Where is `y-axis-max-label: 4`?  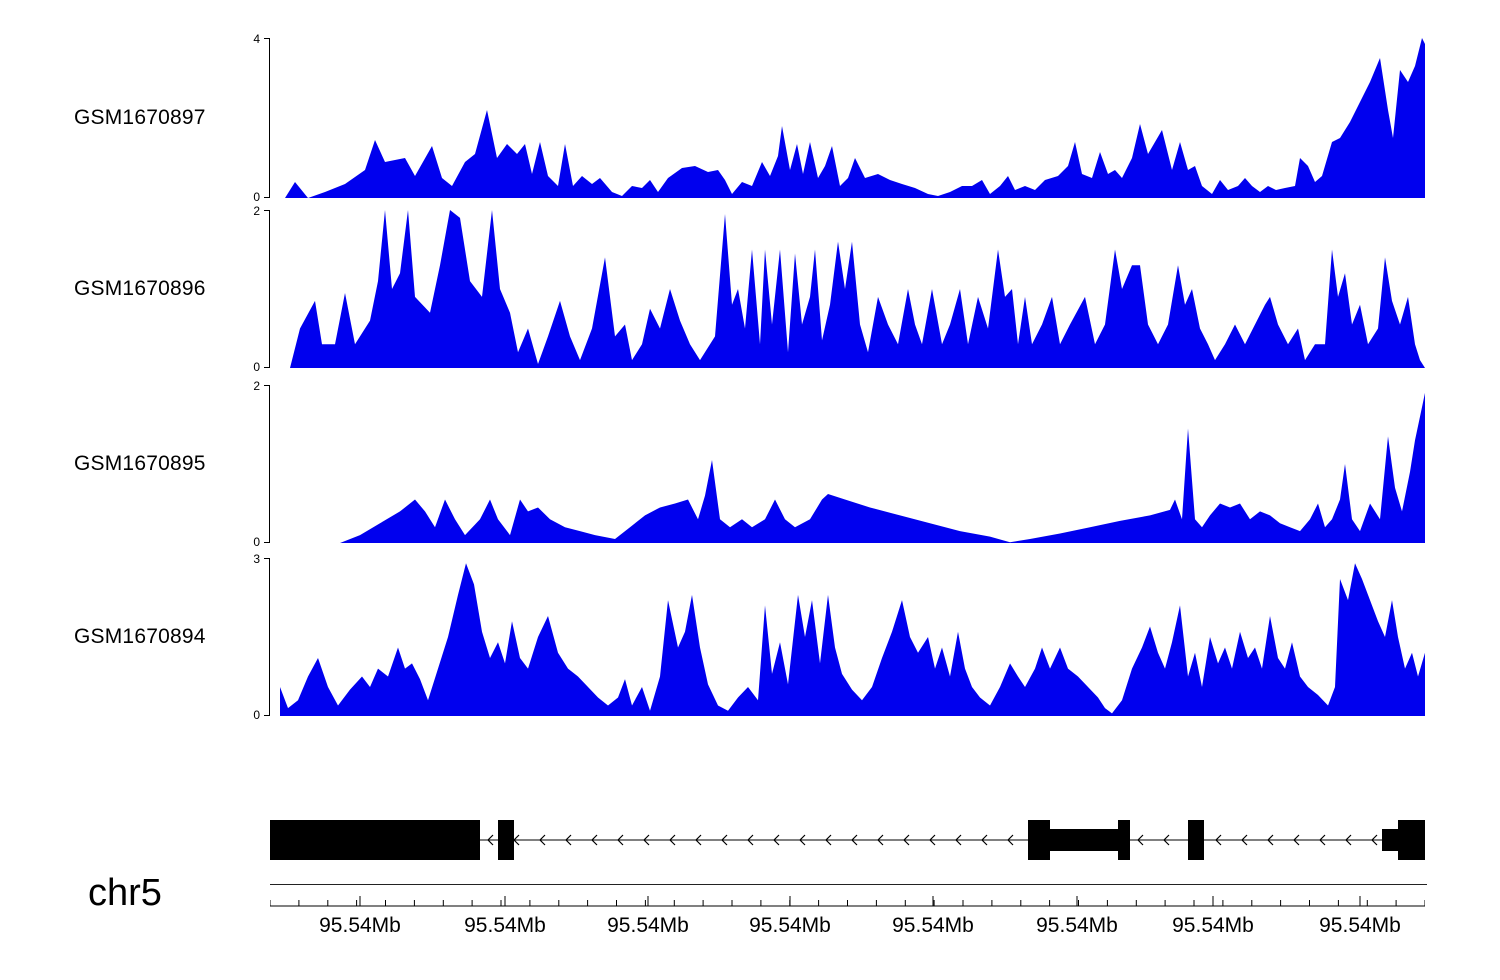 y-axis-max-label: 4 is located at coordinates (256, 39).